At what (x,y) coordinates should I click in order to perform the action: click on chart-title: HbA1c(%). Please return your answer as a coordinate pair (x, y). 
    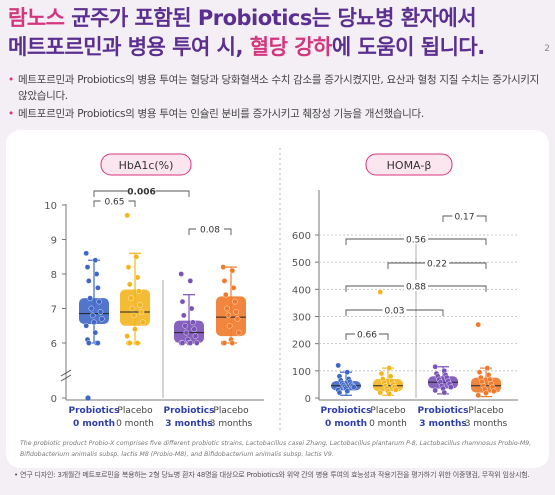
    Looking at the image, I should click on (146, 165).